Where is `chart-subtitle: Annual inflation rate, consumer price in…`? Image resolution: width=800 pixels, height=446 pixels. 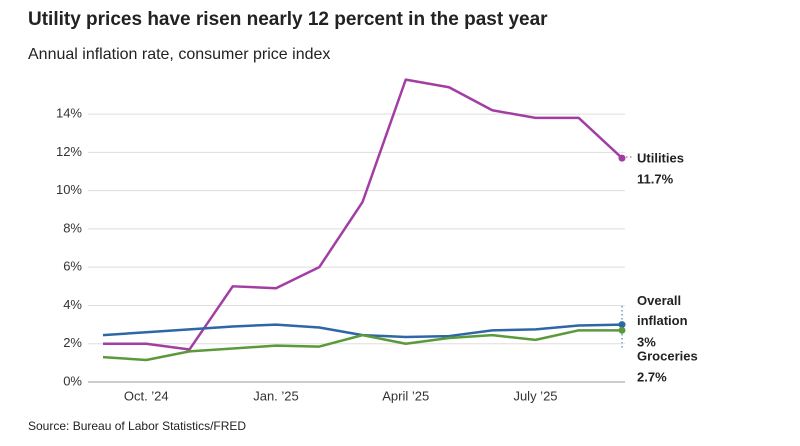
chart-subtitle: Annual inflation rate, consumer price in… is located at coordinates (179, 54).